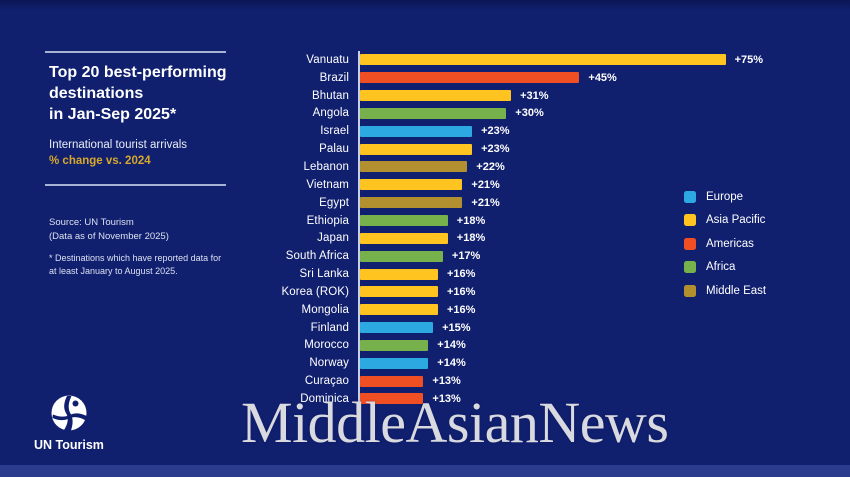 The height and width of the screenshot is (477, 850). Describe the element at coordinates (537, 149) in the screenshot. I see `chart-row: Palau +23%` at that location.